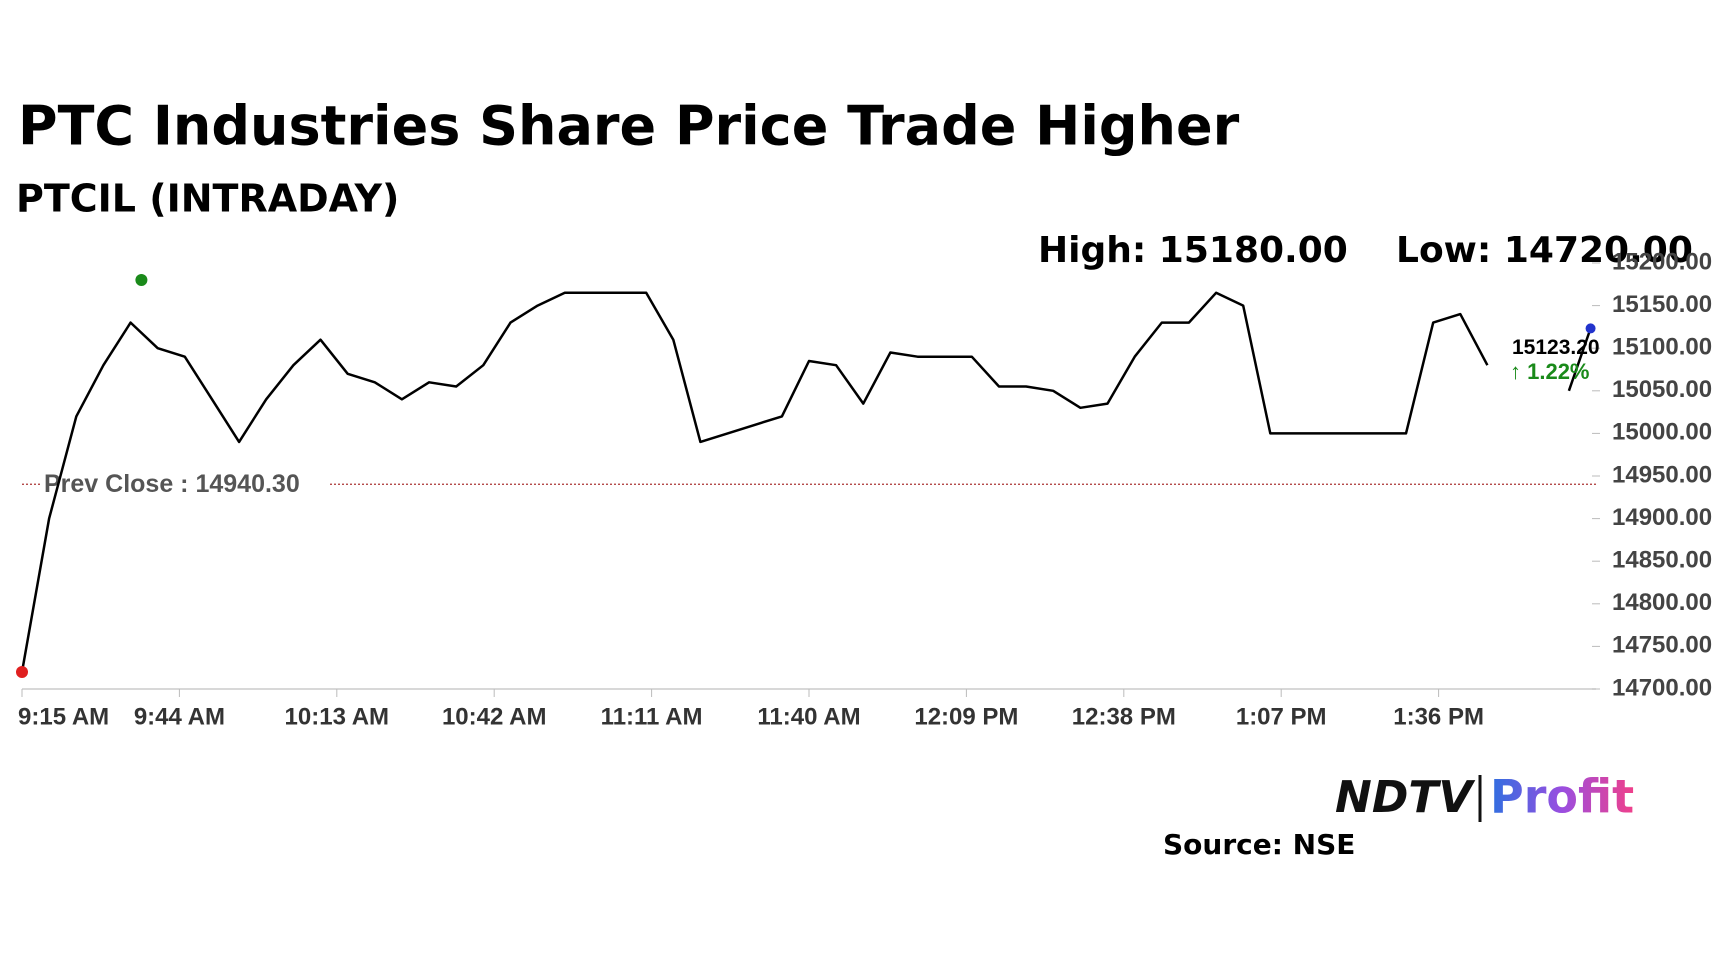 This screenshot has height=972, width=1728. I want to click on y-tick-label: 14950.00, so click(1662, 474).